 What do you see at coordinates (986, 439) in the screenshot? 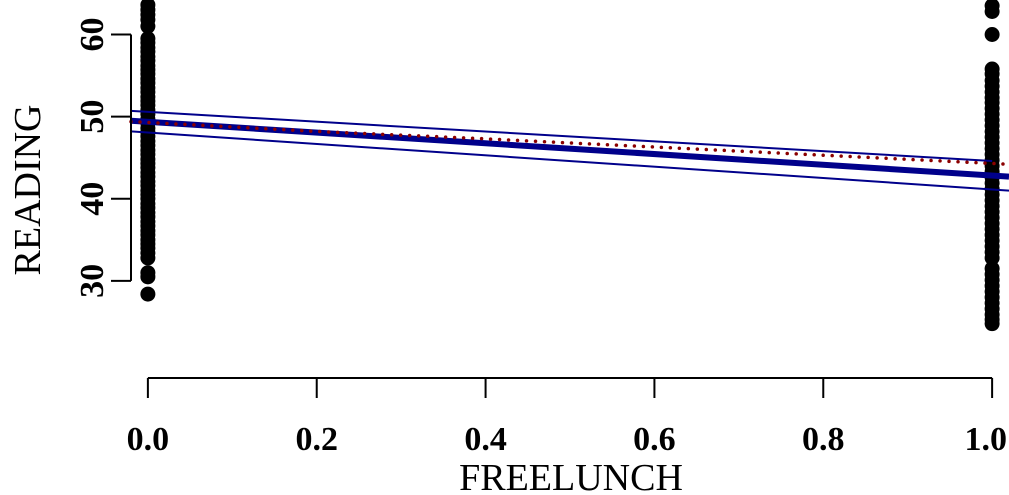
I see `x-tick-label: 1.0` at bounding box center [986, 439].